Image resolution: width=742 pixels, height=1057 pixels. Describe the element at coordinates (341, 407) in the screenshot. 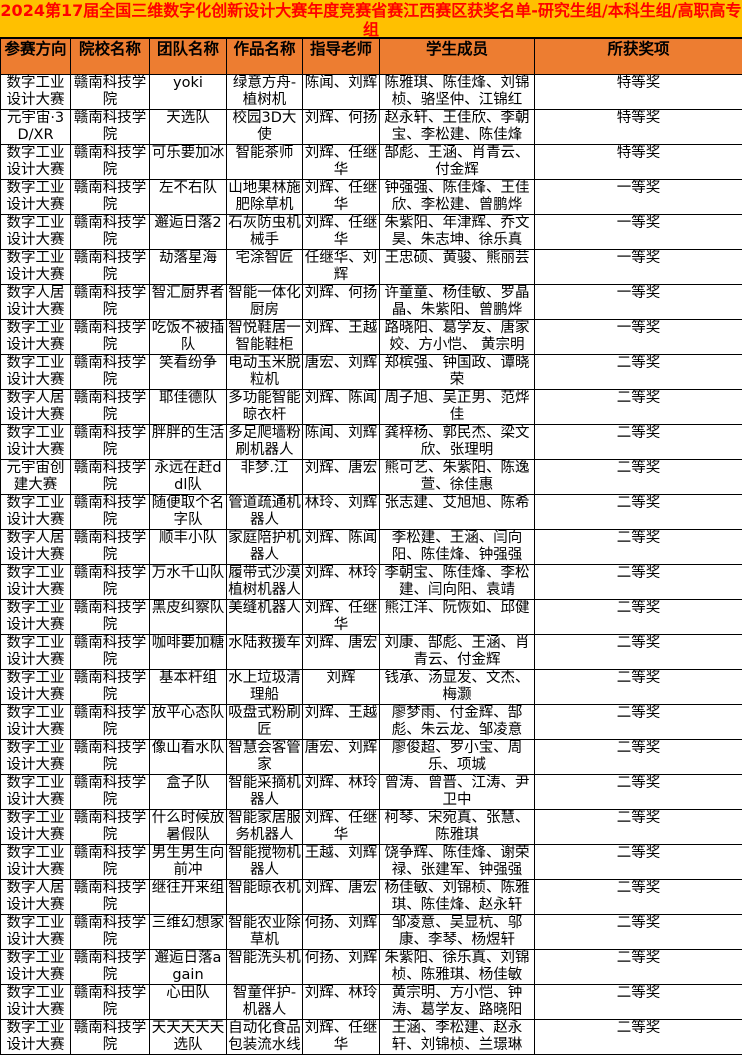

I see `cell-advisor: 刘辉、陈闻` at that location.